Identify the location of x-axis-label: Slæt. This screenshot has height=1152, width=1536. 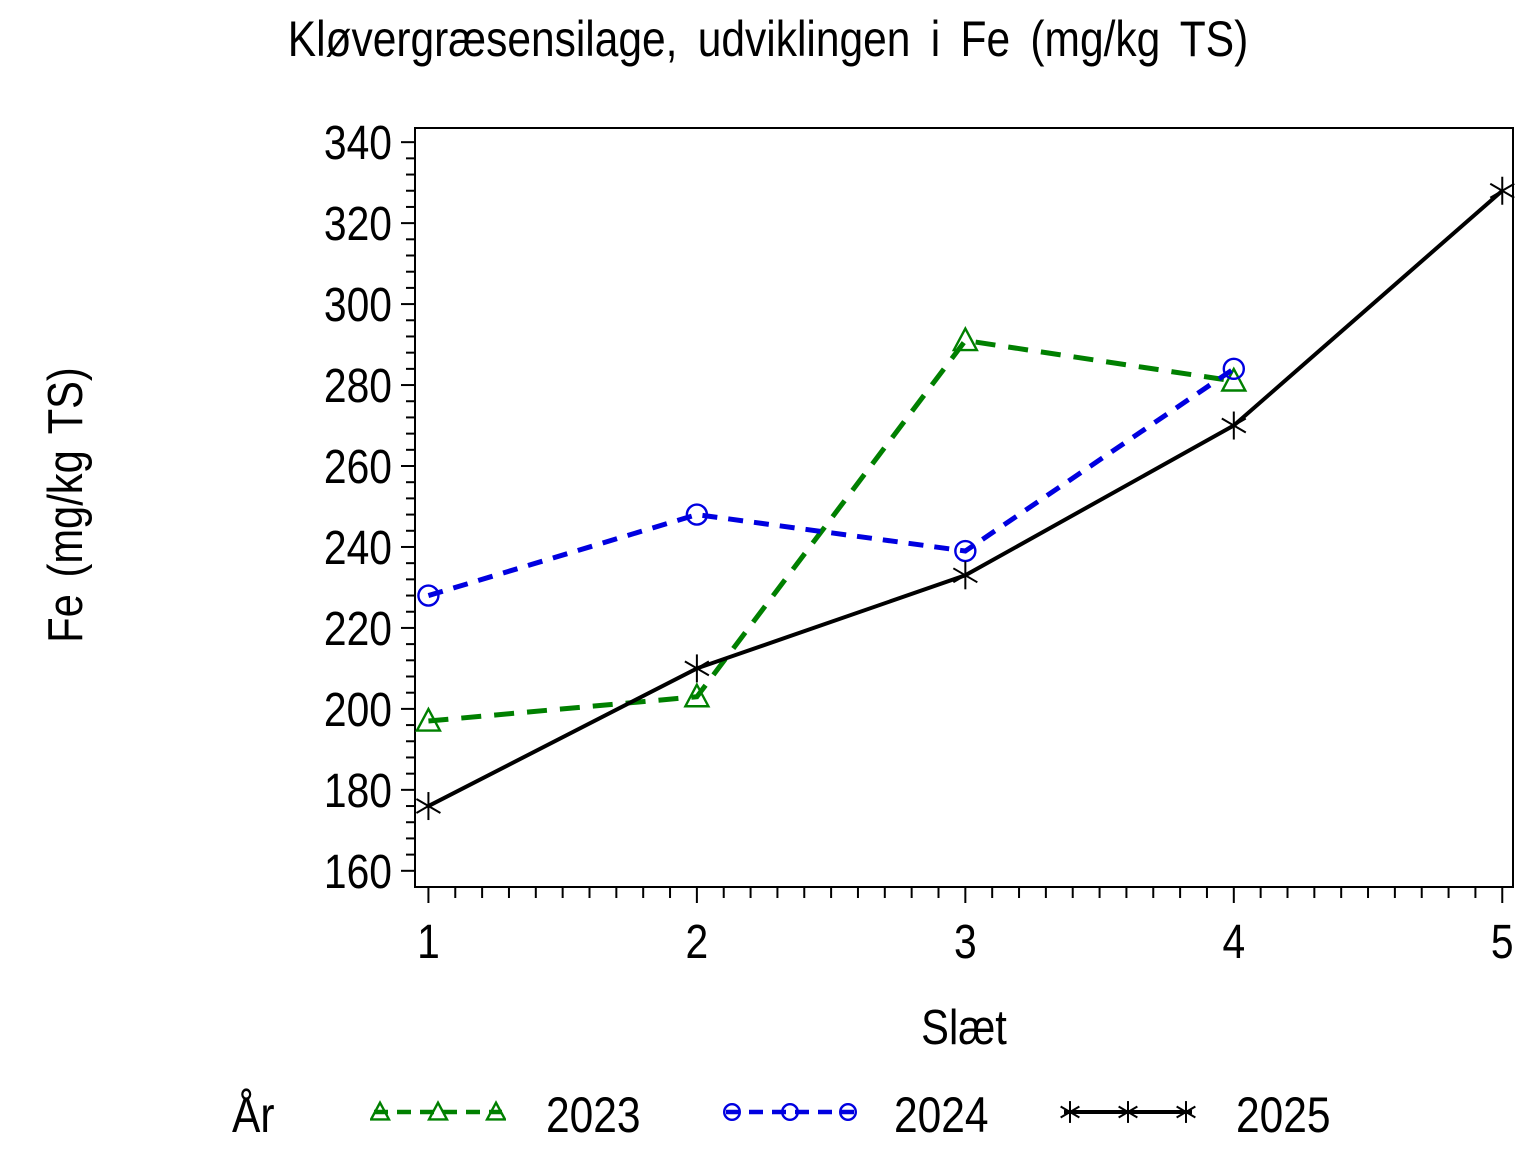
(964, 1028).